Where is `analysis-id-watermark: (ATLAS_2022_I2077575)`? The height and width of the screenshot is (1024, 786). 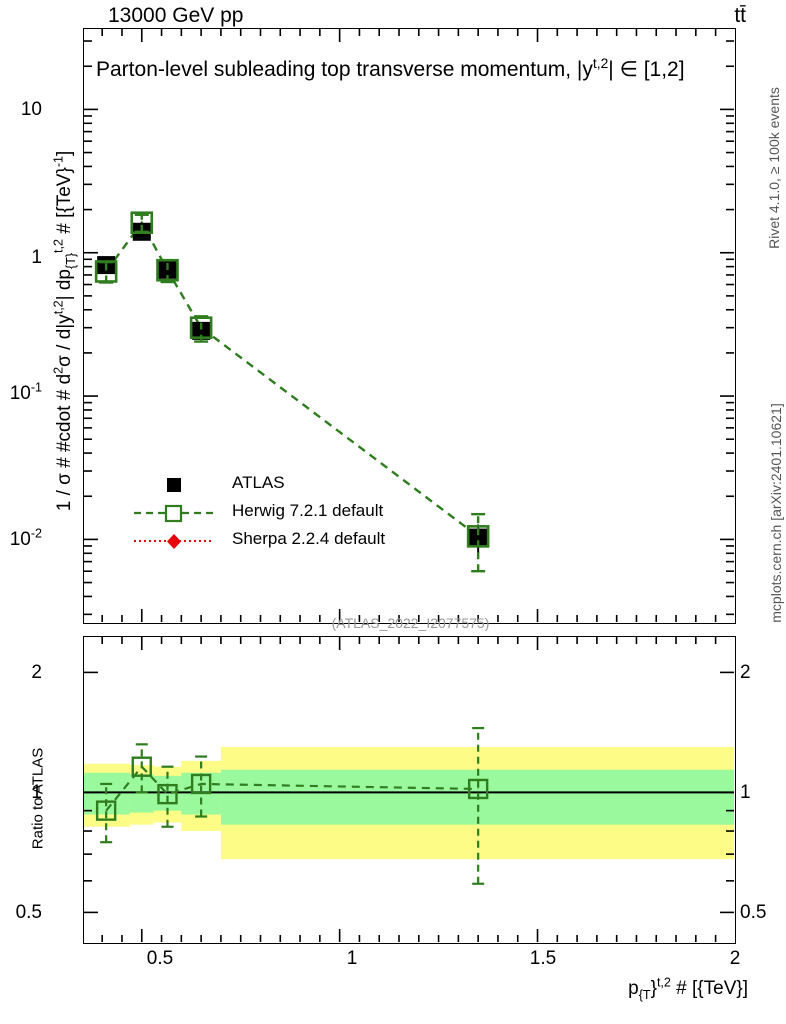
analysis-id-watermark: (ATLAS_2022_I2077575) is located at coordinates (410, 623).